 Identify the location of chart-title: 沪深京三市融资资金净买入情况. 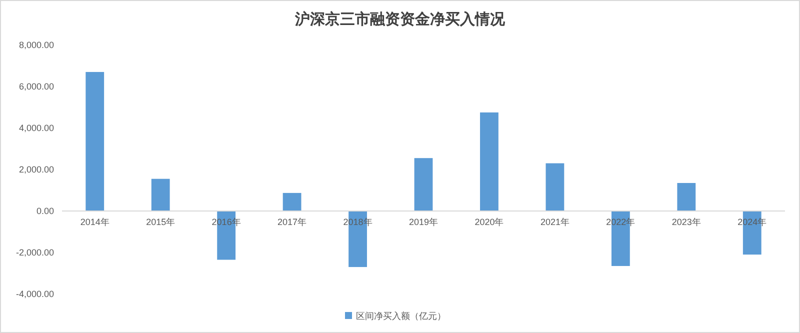
(400, 19).